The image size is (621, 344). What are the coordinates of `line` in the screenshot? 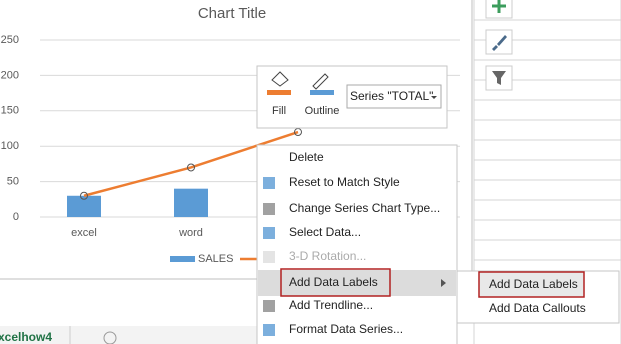 It's located at (191, 163).